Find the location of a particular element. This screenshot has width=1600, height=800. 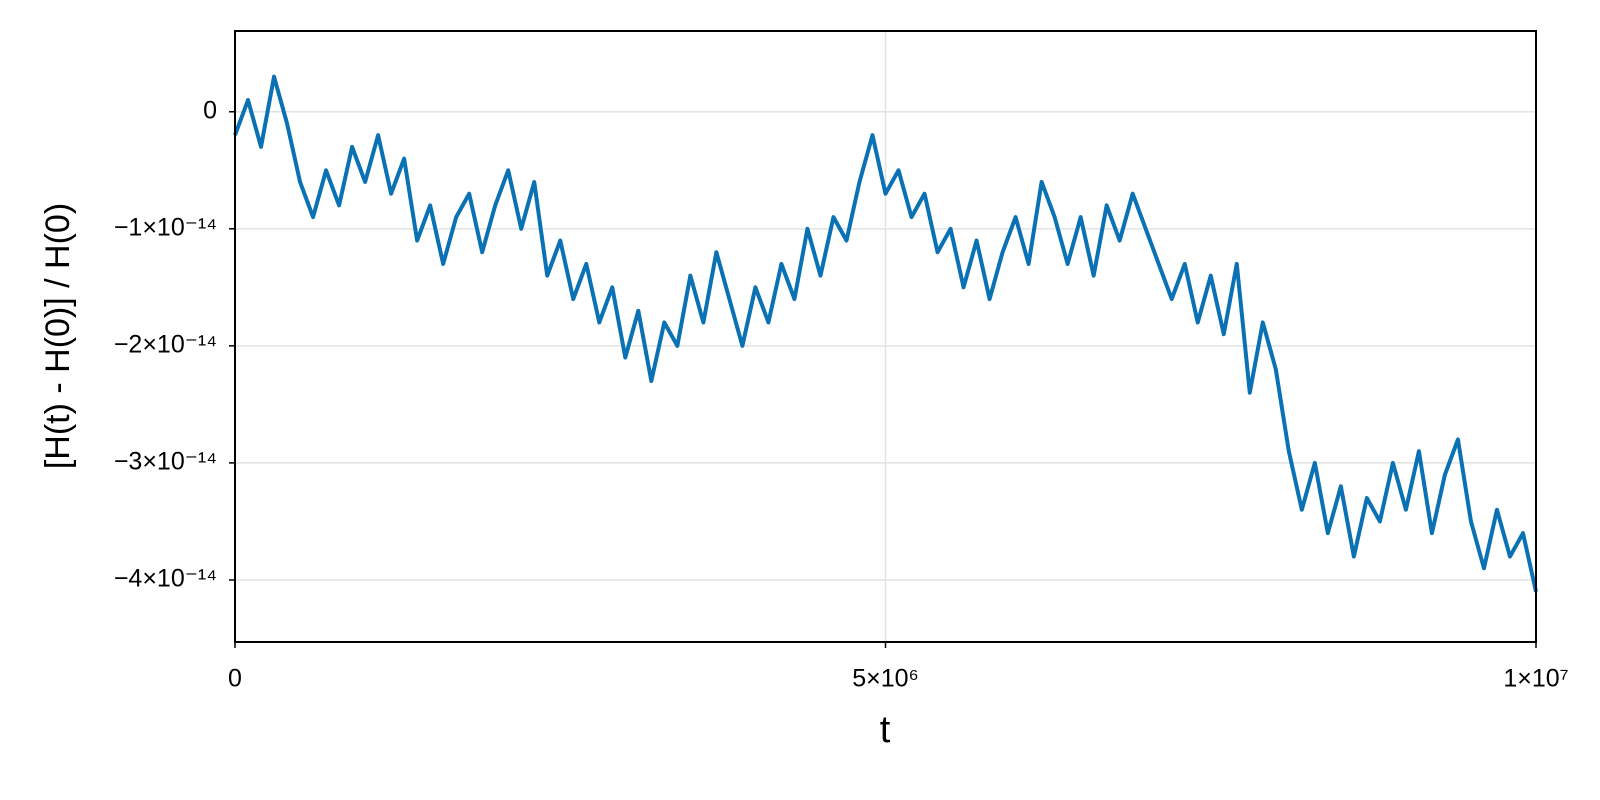

y-tick-label: −3×10⁻¹⁴ is located at coordinates (165, 462).